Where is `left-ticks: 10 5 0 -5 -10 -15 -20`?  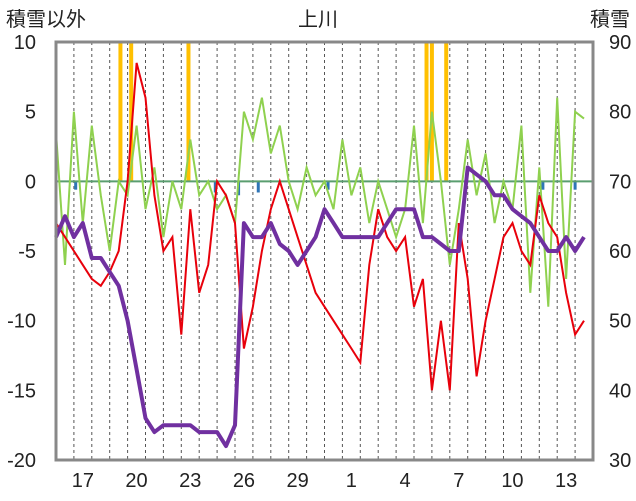 left-ticks: 10 5 0 -5 -10 -15 -20 is located at coordinates (21, 252).